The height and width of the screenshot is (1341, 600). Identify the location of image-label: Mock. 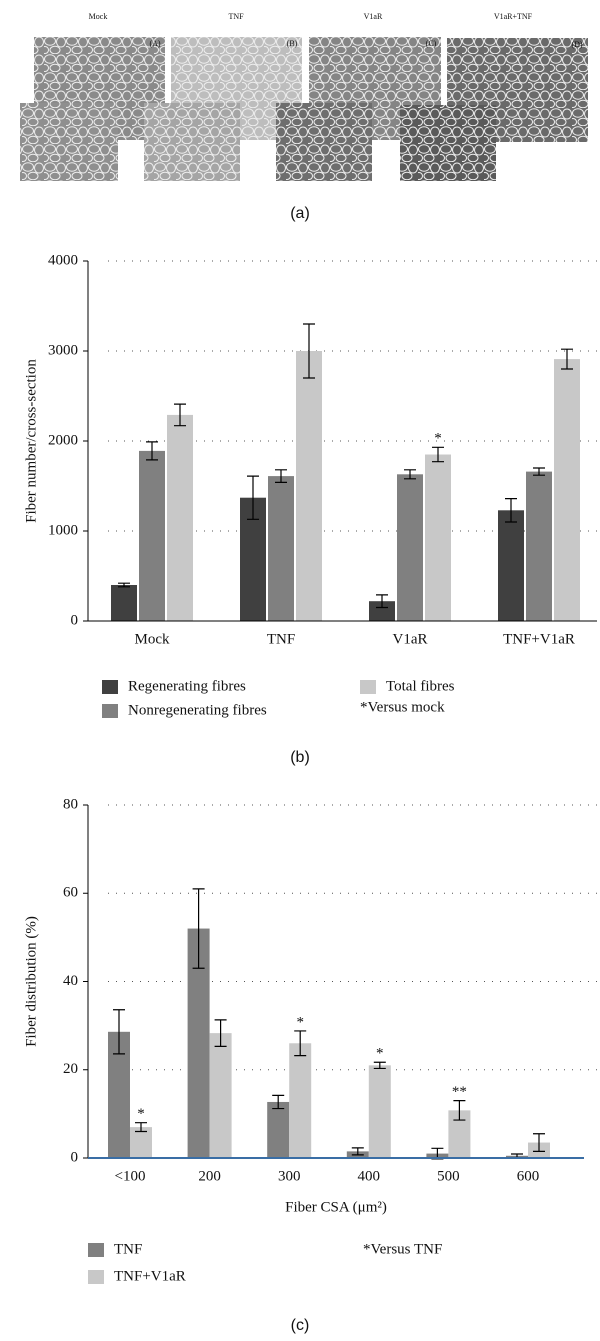
(98, 16).